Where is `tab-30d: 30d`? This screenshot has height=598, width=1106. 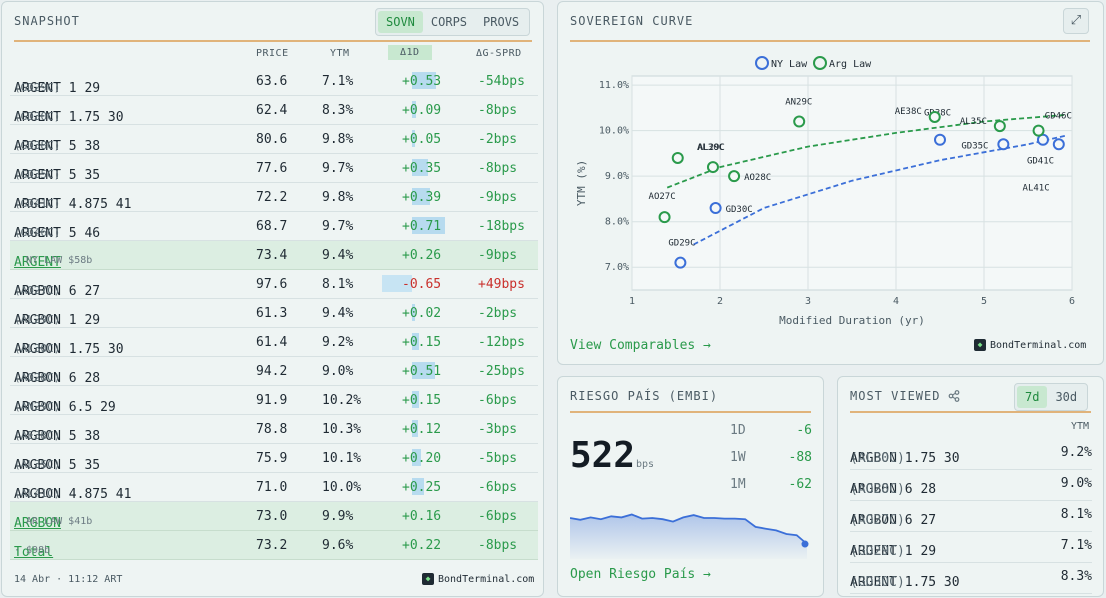 tab-30d: 30d is located at coordinates (1066, 397).